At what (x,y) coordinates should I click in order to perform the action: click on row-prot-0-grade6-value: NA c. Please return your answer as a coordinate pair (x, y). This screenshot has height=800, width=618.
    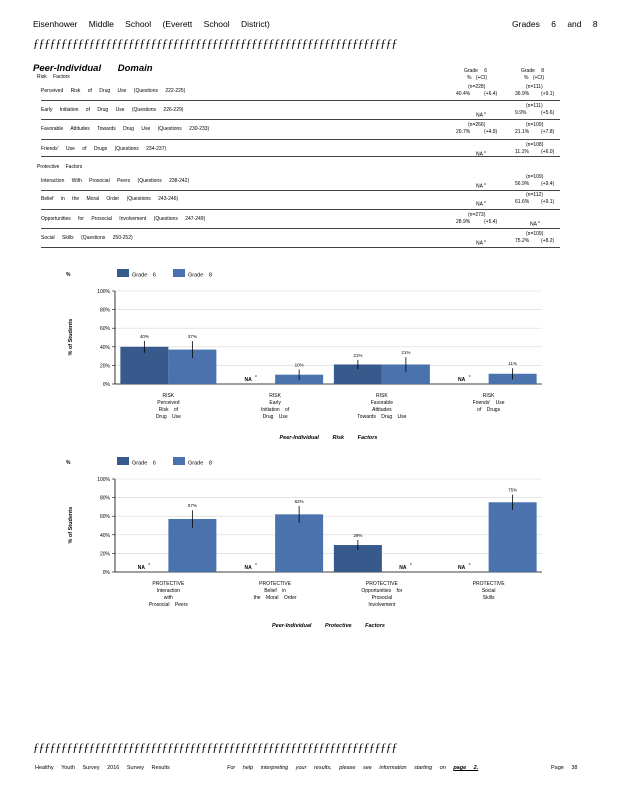
    Looking at the image, I should click on (481, 185).